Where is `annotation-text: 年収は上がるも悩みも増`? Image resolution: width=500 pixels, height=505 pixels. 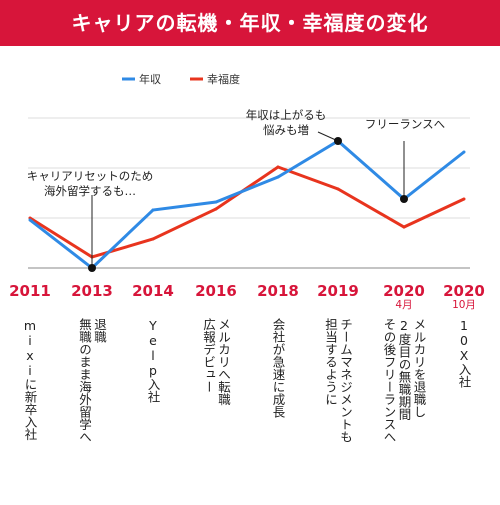 annotation-text: 年収は上がるも悩みも増 is located at coordinates (286, 122).